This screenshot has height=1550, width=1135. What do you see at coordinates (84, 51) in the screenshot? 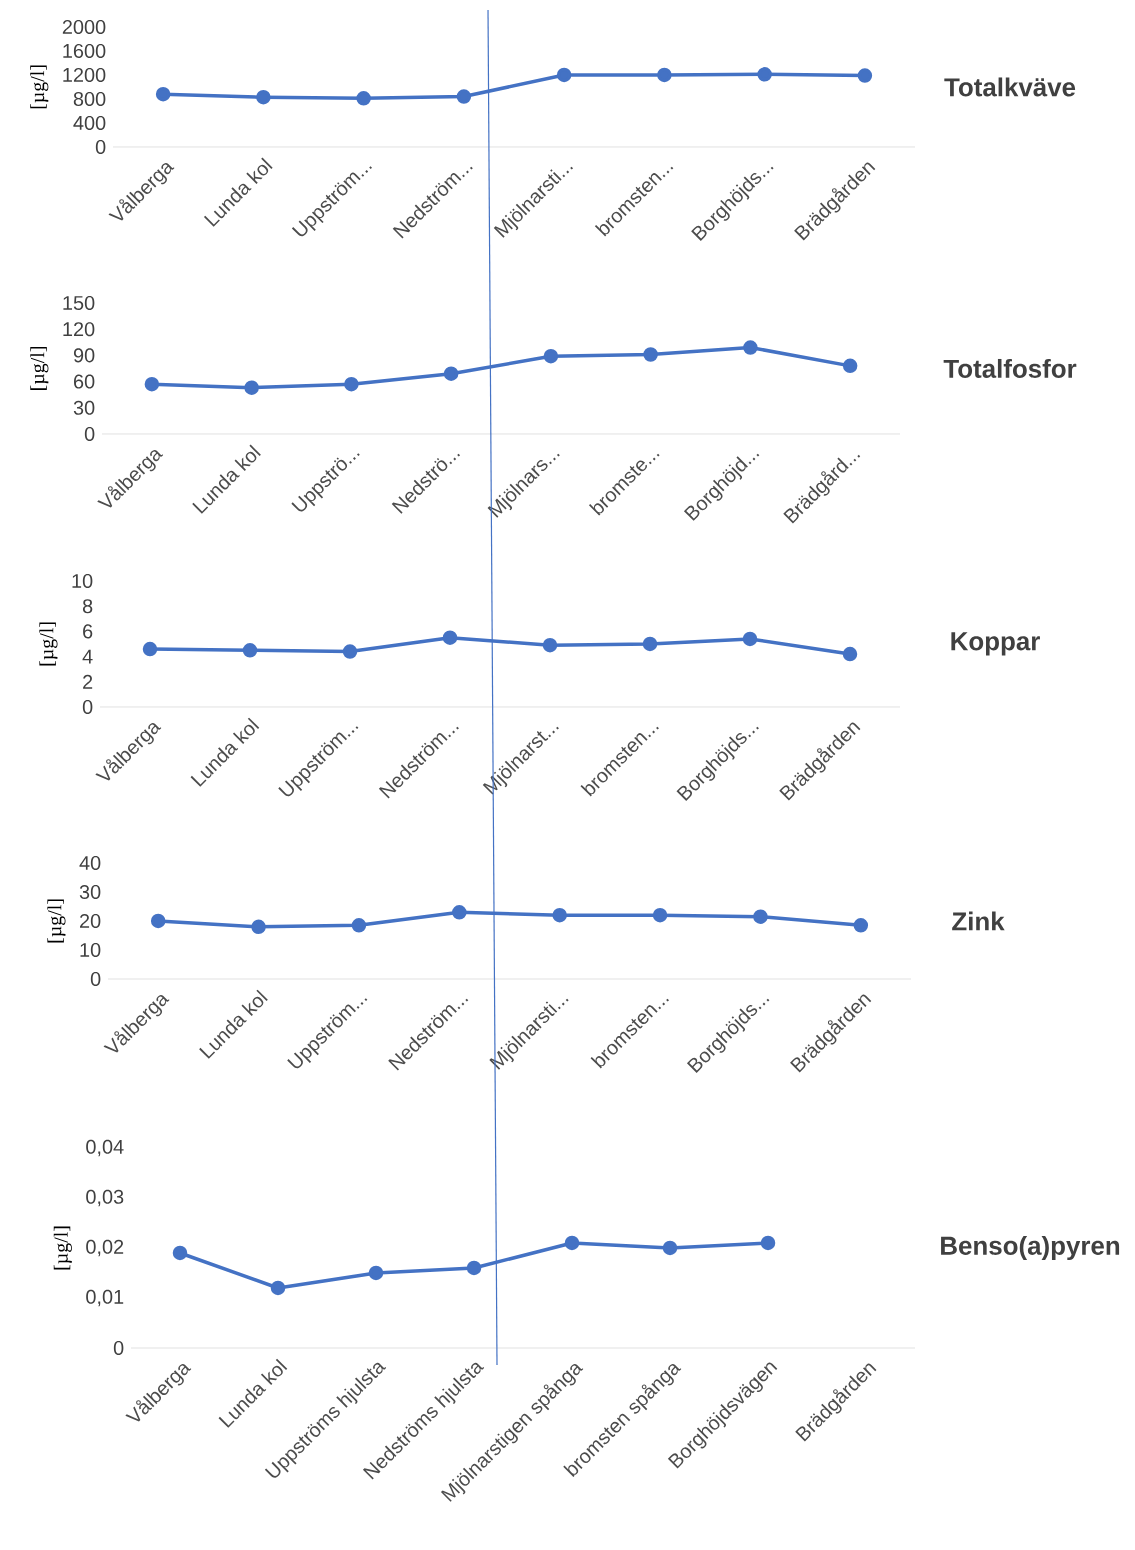
I see `y-tick-label: 1600` at bounding box center [84, 51].